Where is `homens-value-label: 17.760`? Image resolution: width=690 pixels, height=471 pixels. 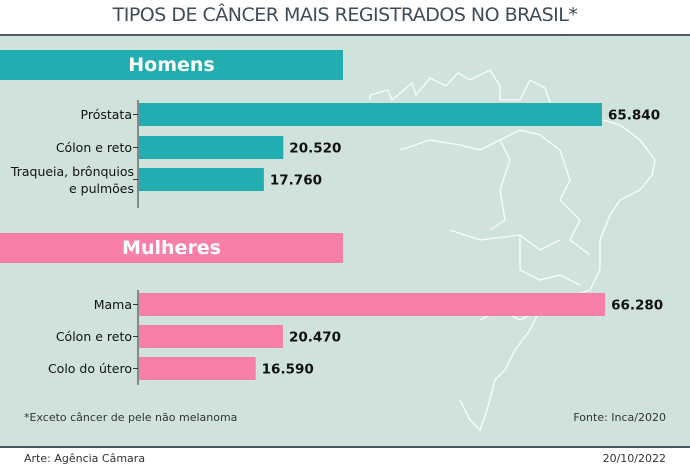
homens-value-label: 17.760 is located at coordinates (296, 181).